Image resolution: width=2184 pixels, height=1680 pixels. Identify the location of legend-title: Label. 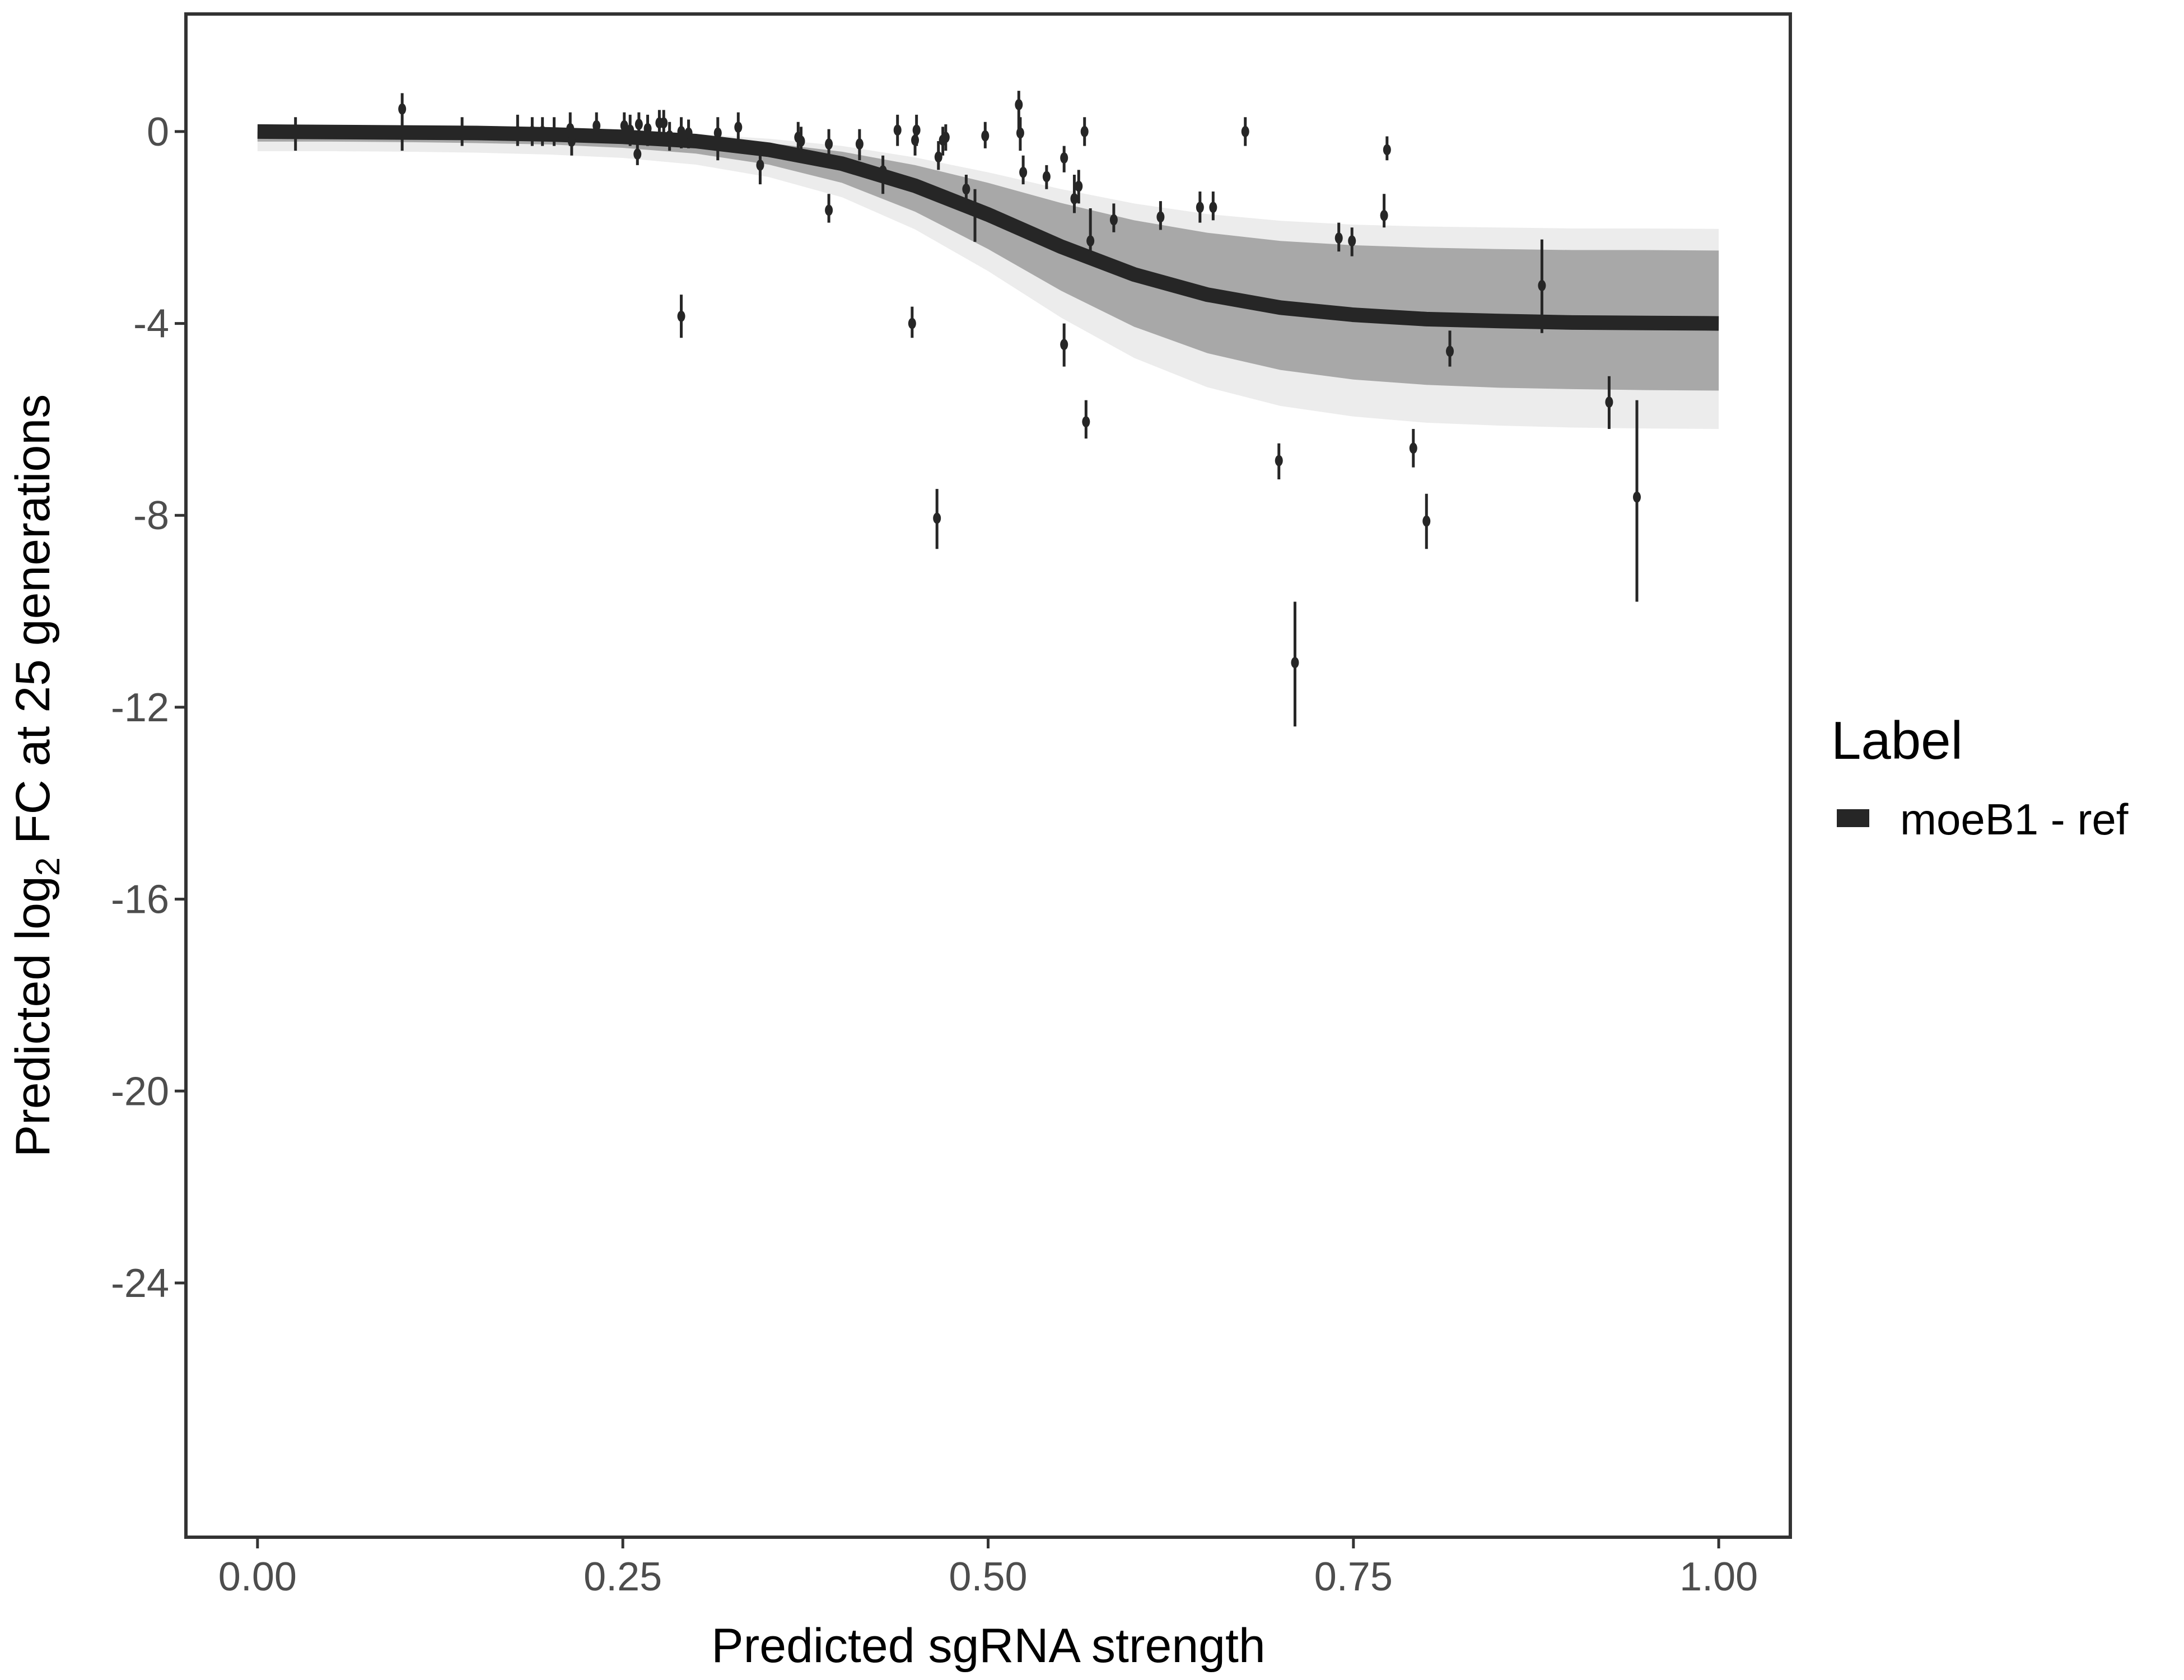
(1897, 741).